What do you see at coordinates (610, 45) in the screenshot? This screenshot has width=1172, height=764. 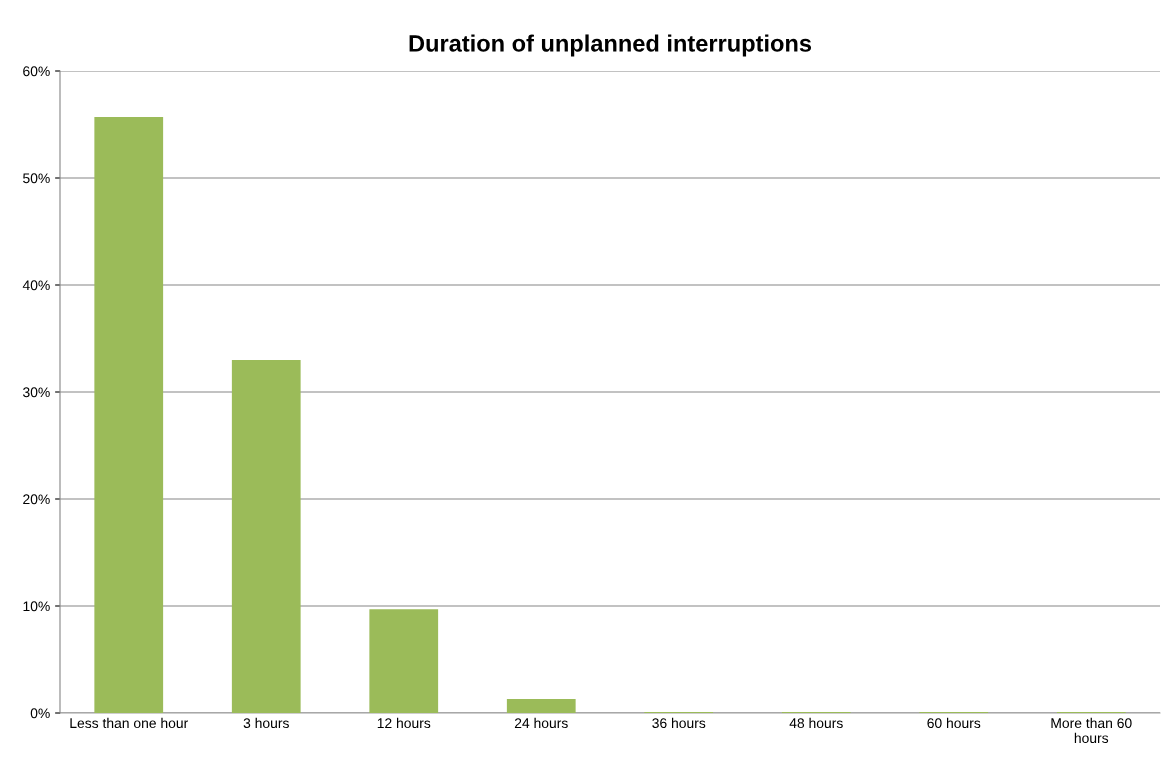 I see `chart-title: Duration of unplanned interruptions` at bounding box center [610, 45].